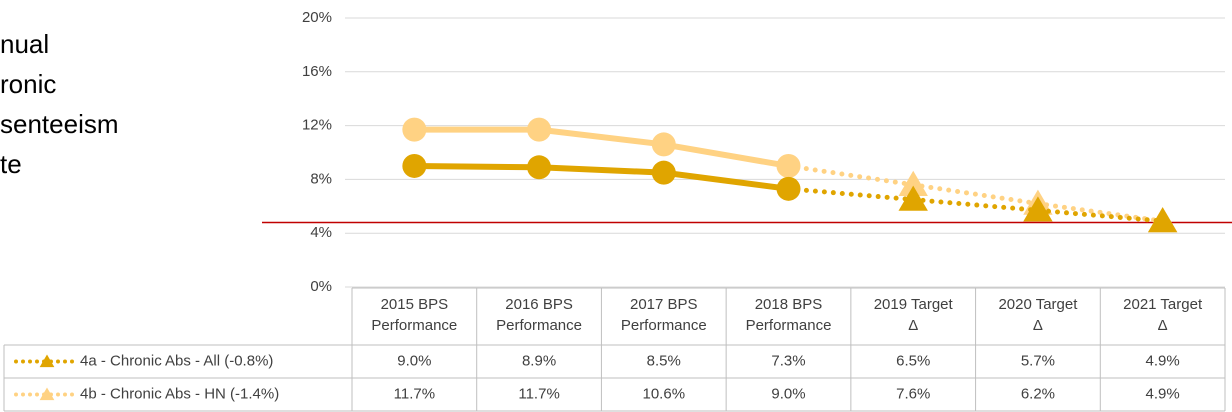 This screenshot has height=412, width=1232. Describe the element at coordinates (913, 393) in the screenshot. I see `value-label: 7.6%` at that location.